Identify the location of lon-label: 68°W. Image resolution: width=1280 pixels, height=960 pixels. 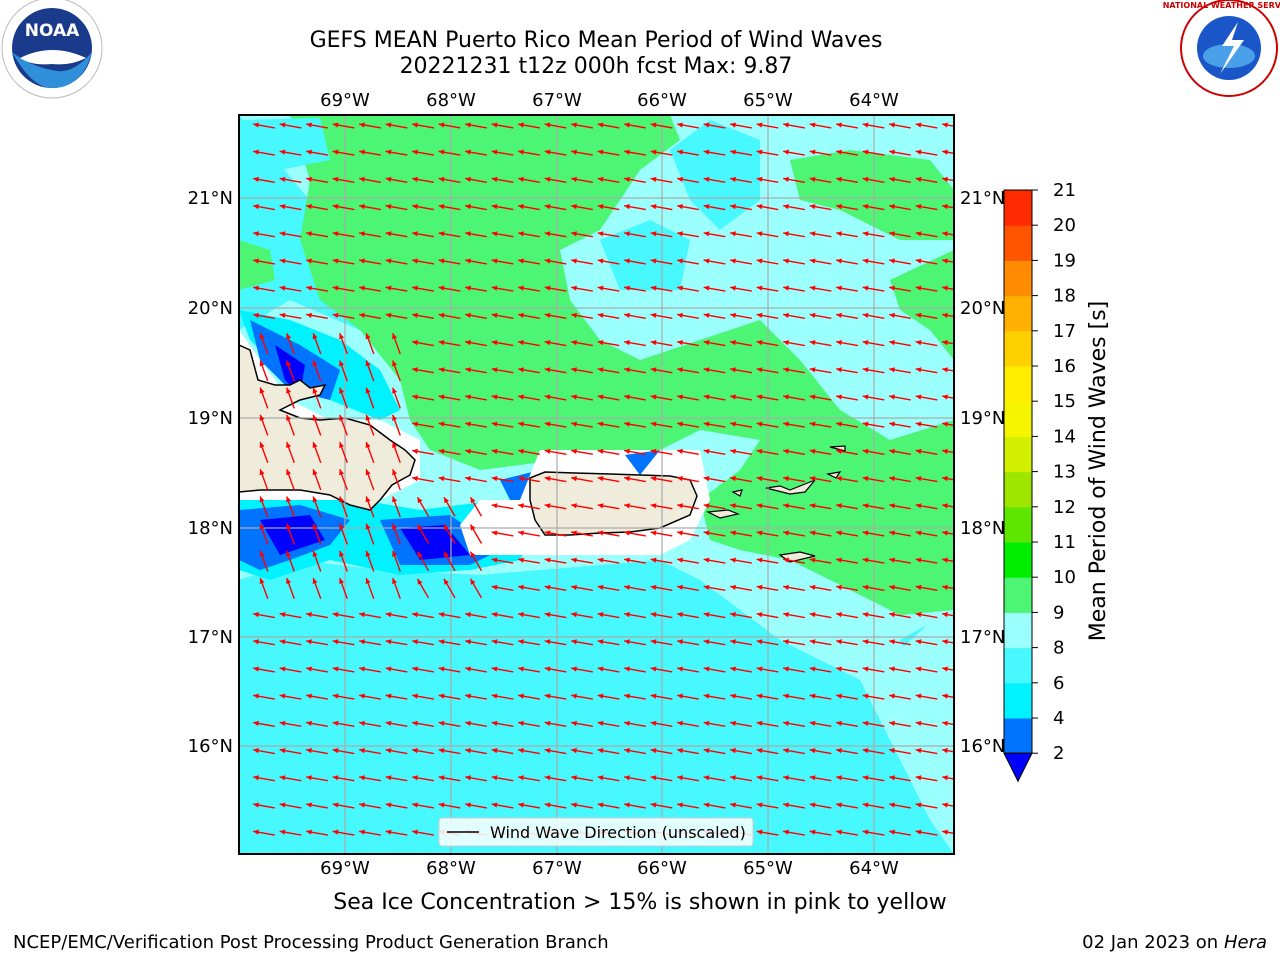
(451, 868).